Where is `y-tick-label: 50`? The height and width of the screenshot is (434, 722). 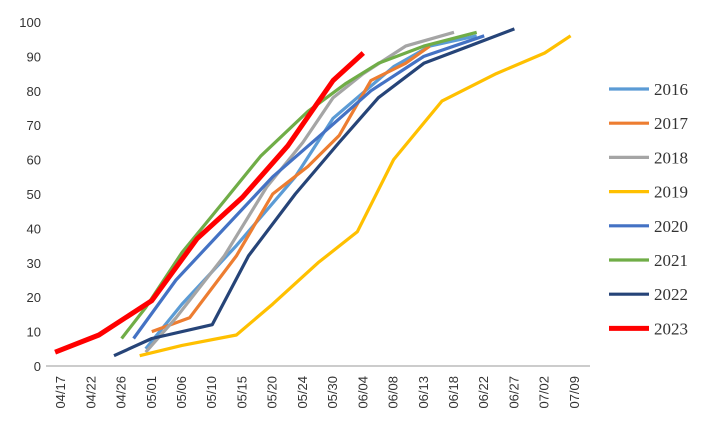 y-tick-label: 50 is located at coordinates (34, 194).